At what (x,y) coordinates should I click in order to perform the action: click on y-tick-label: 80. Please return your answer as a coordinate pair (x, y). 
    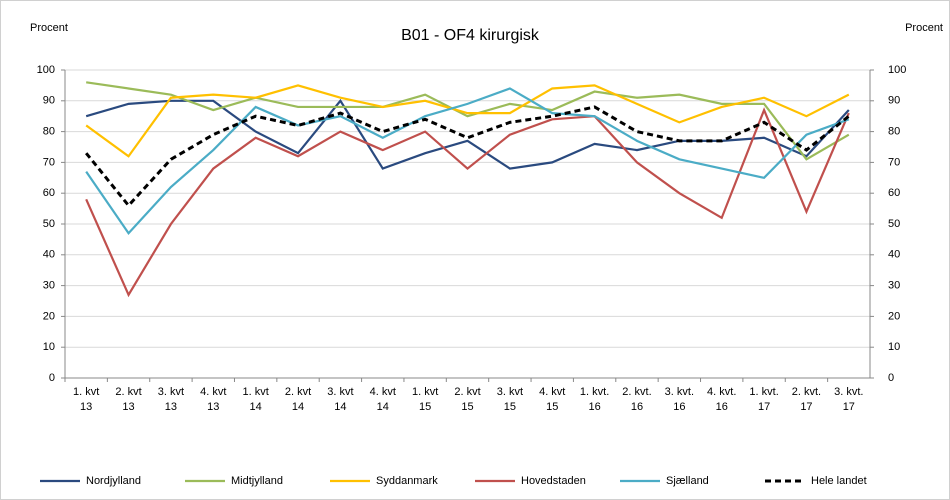
    Looking at the image, I should click on (49, 132).